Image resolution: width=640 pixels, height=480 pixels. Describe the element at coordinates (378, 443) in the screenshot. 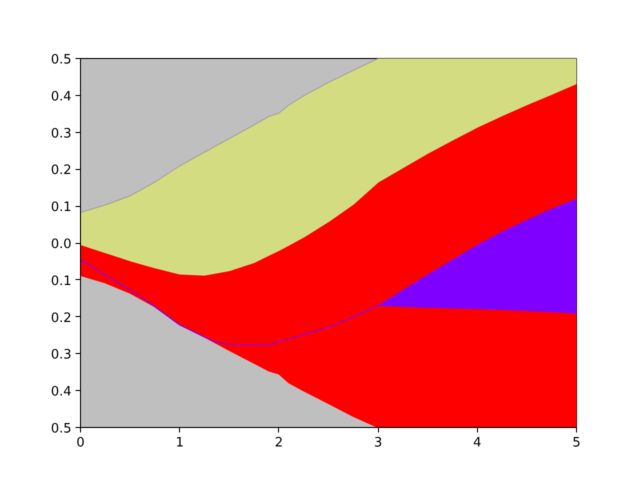

I see `x-tick-label: 3` at that location.